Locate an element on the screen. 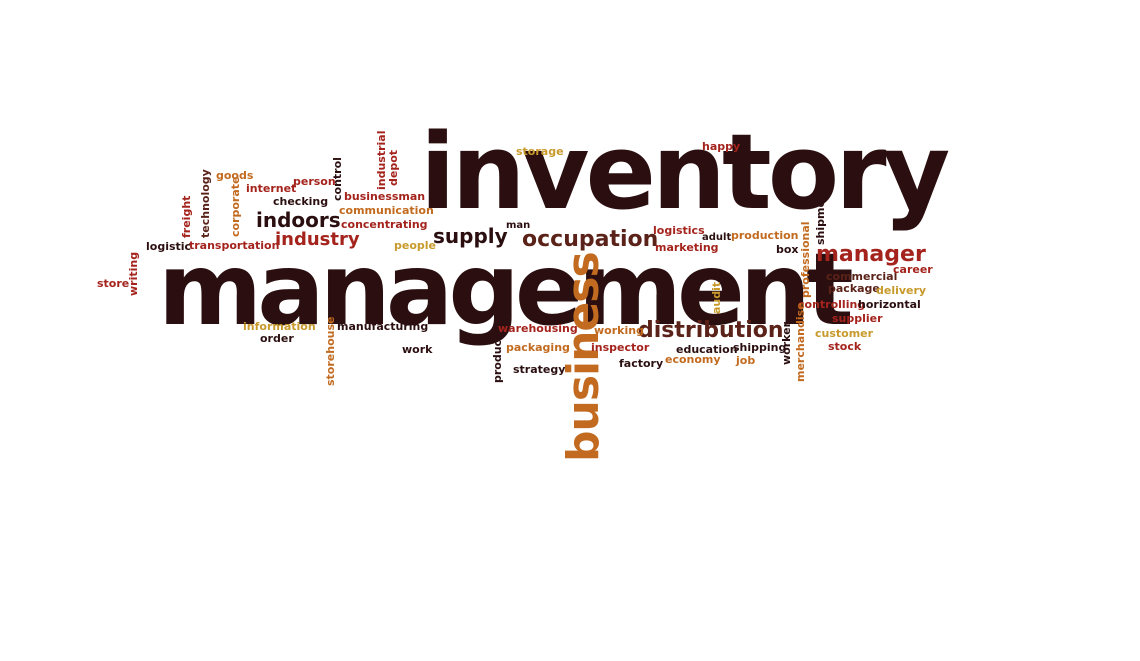  word-corporate: corporate is located at coordinates (235, 207).